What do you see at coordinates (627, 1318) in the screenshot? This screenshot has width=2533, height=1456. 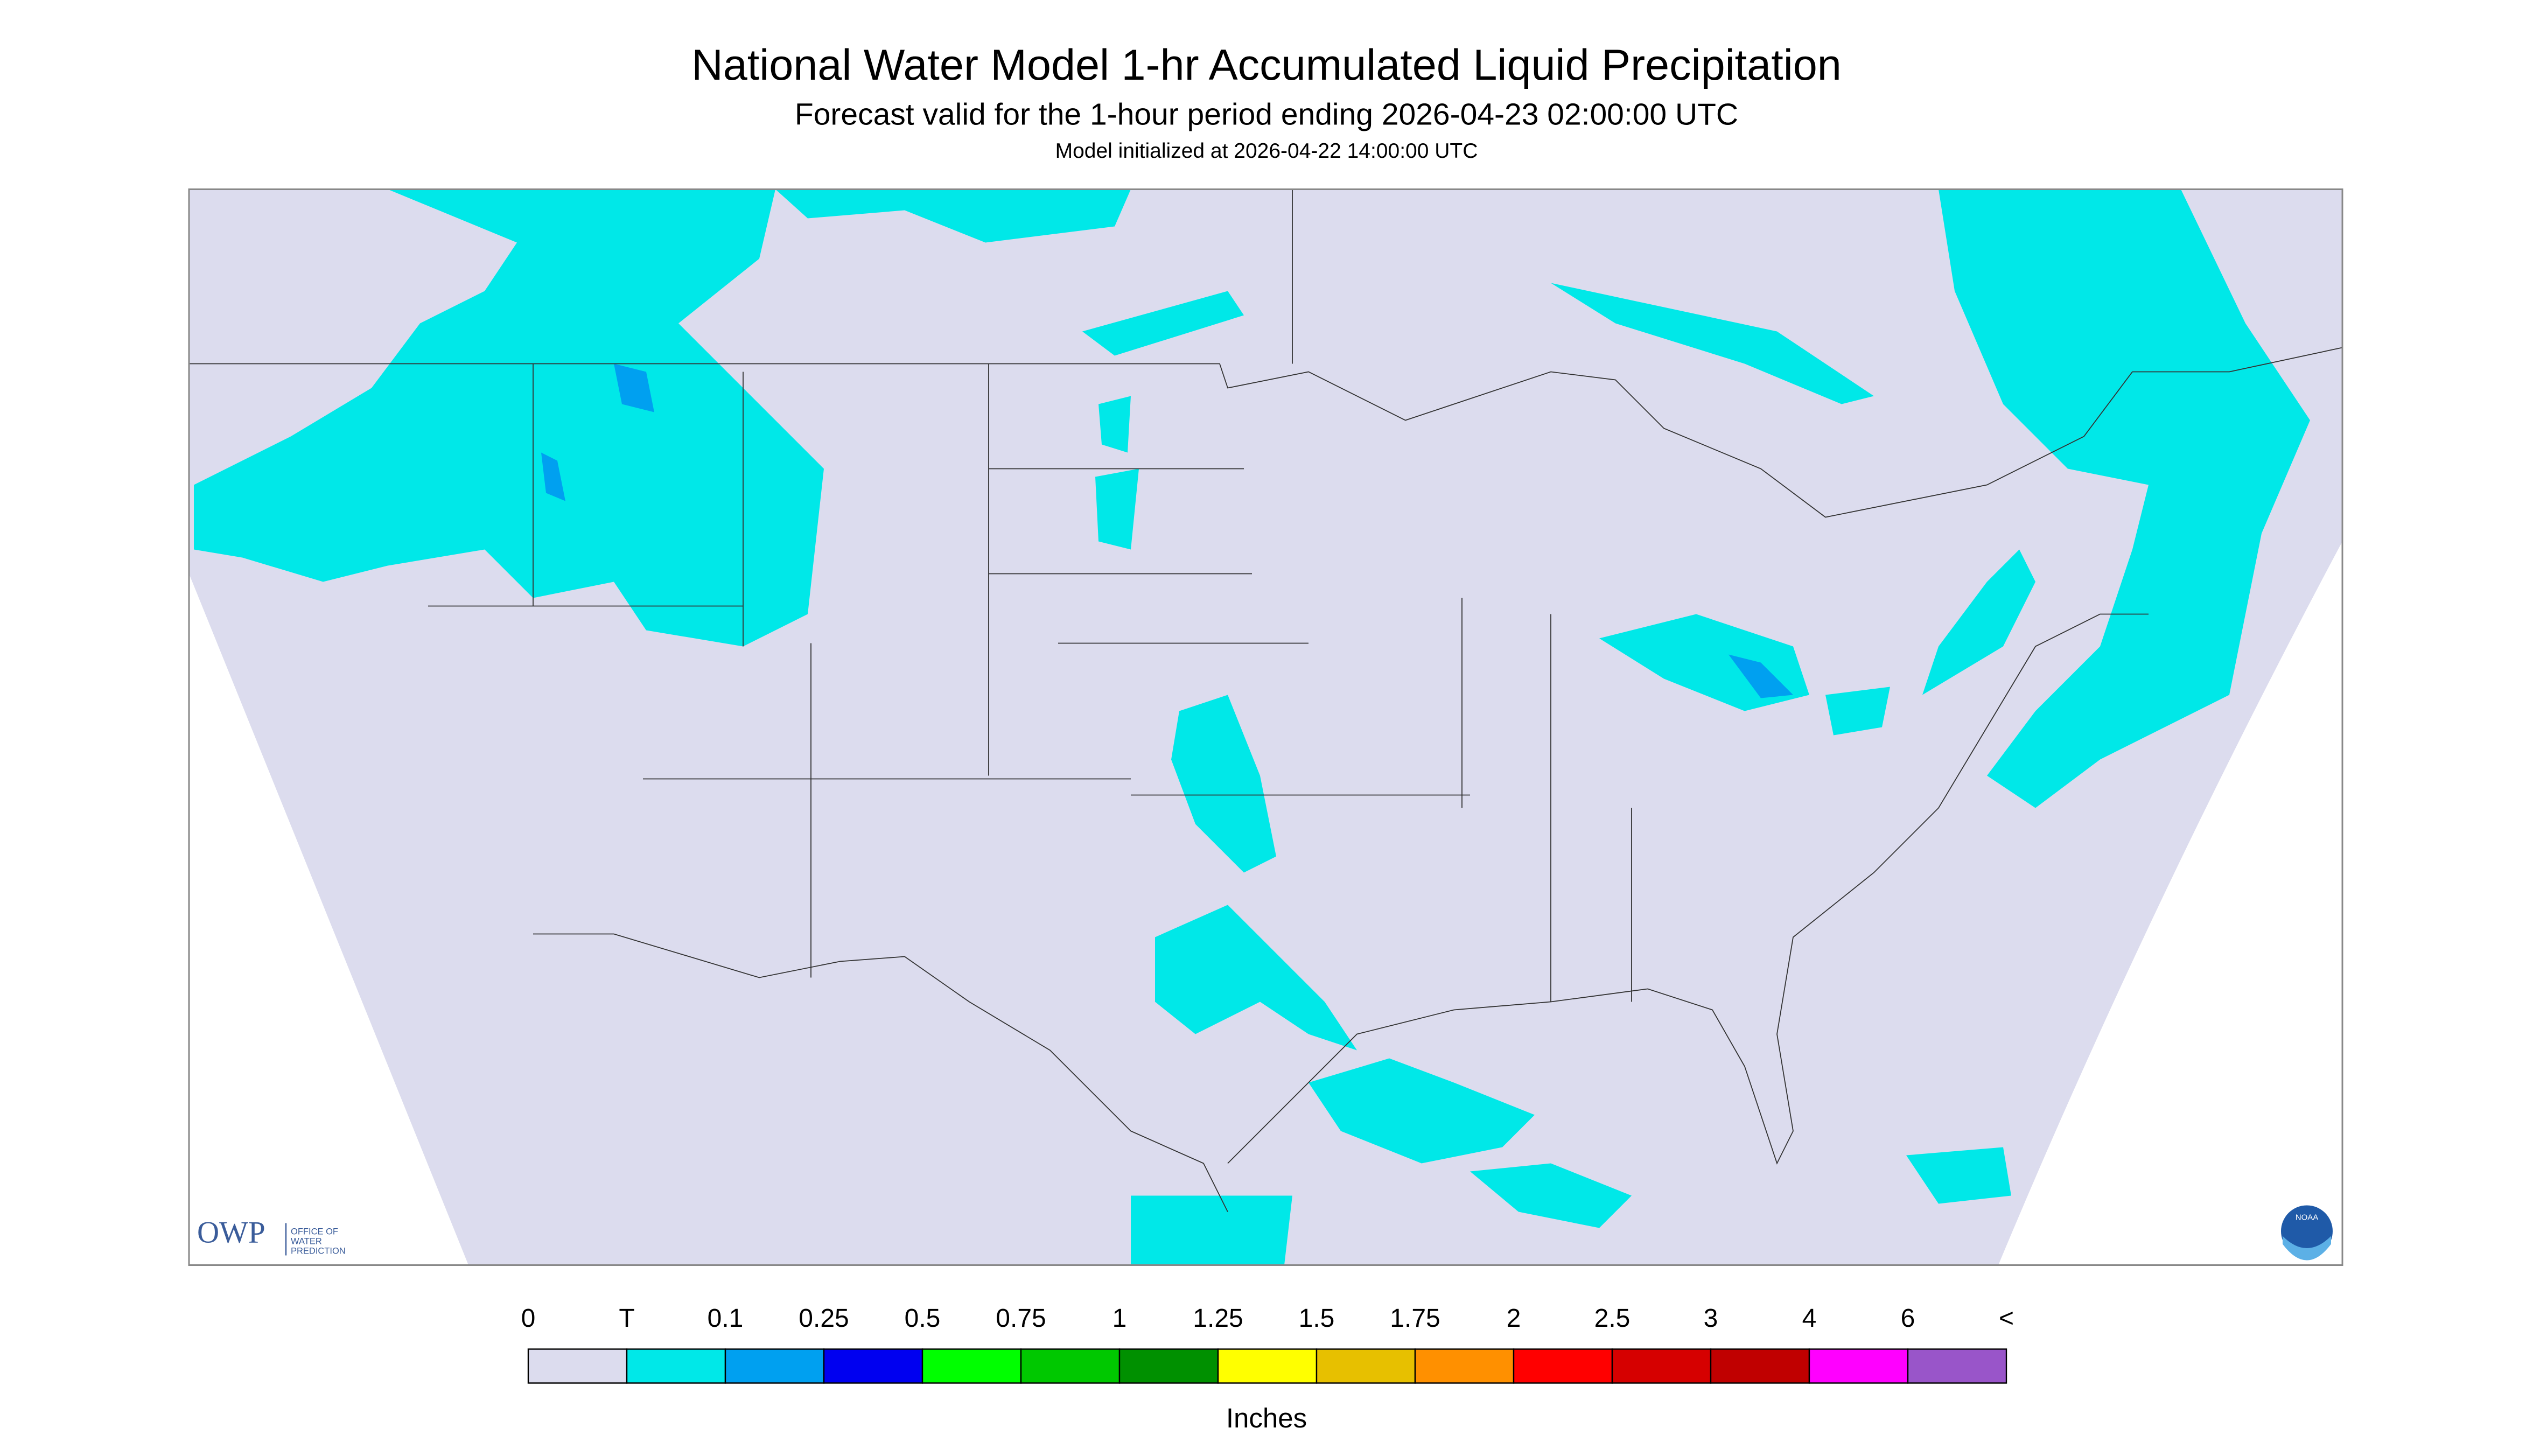 I see `legend-label: T` at bounding box center [627, 1318].